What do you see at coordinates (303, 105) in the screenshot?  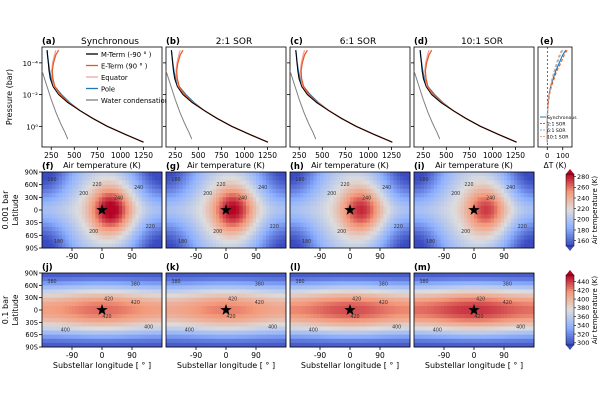 I see `water-condensation-line` at bounding box center [303, 105].